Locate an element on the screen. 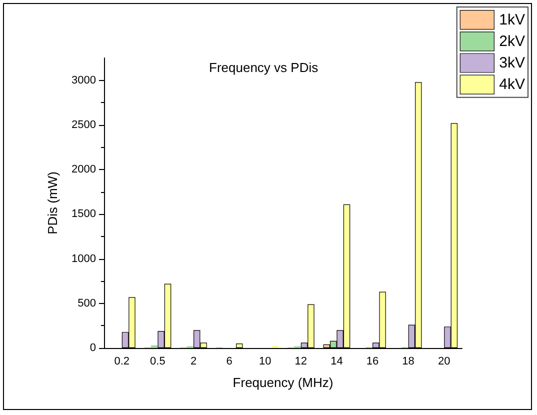 The height and width of the screenshot is (415, 537). y-tick-label: 2000 is located at coordinates (84, 170).